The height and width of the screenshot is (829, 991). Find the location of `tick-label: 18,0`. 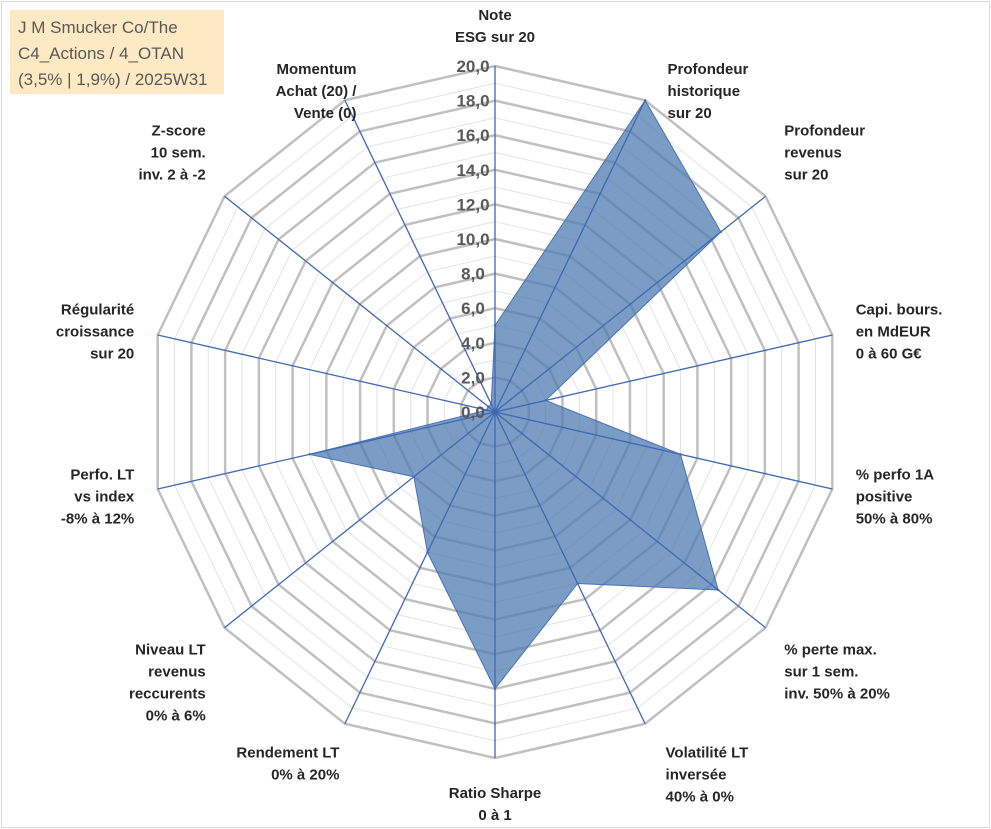

tick-label: 18,0 is located at coordinates (472, 101).